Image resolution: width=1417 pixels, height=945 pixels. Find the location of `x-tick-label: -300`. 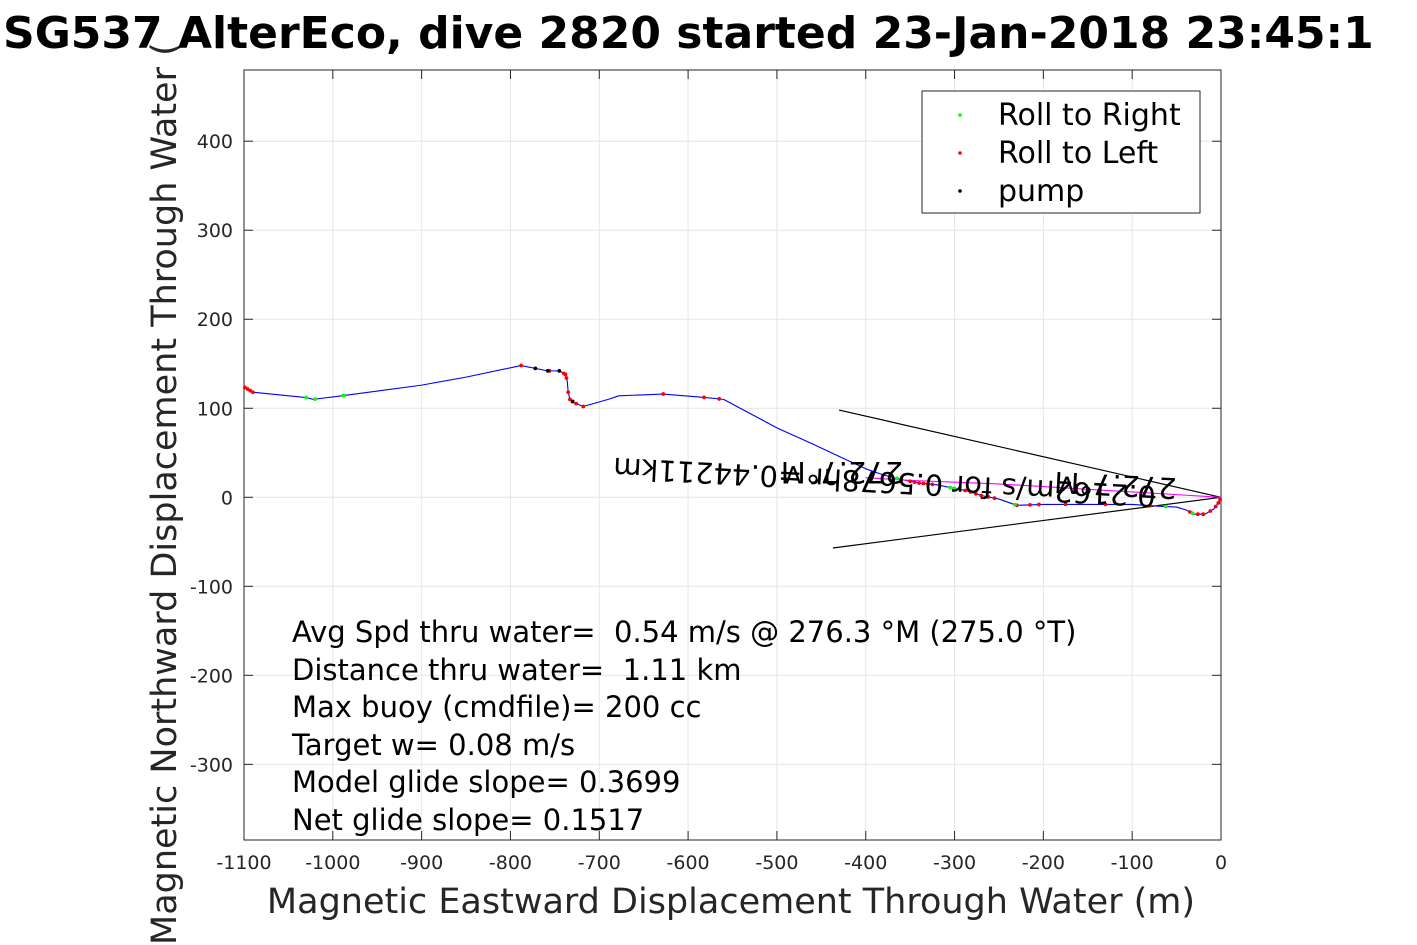

x-tick-label: -300 is located at coordinates (954, 863).